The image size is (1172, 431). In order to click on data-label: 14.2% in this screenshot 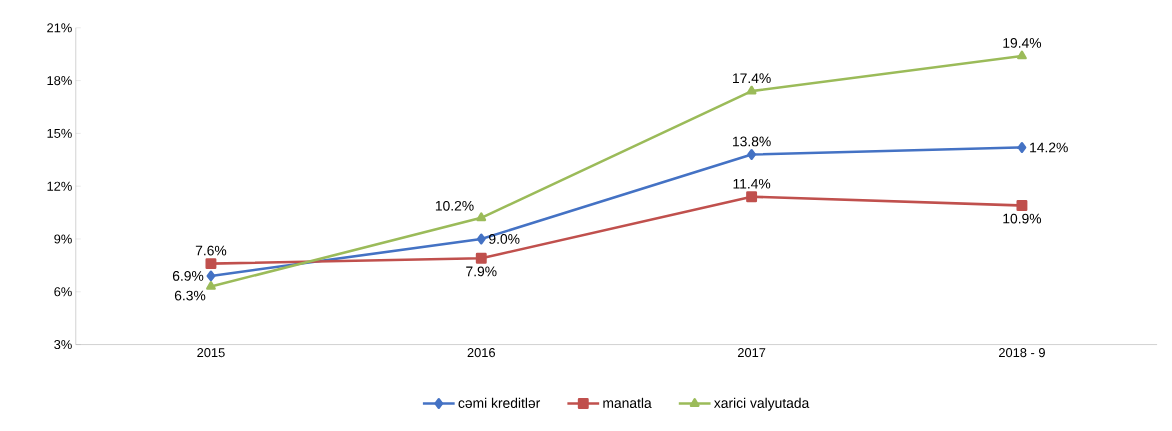, I will do `click(1049, 147)`.